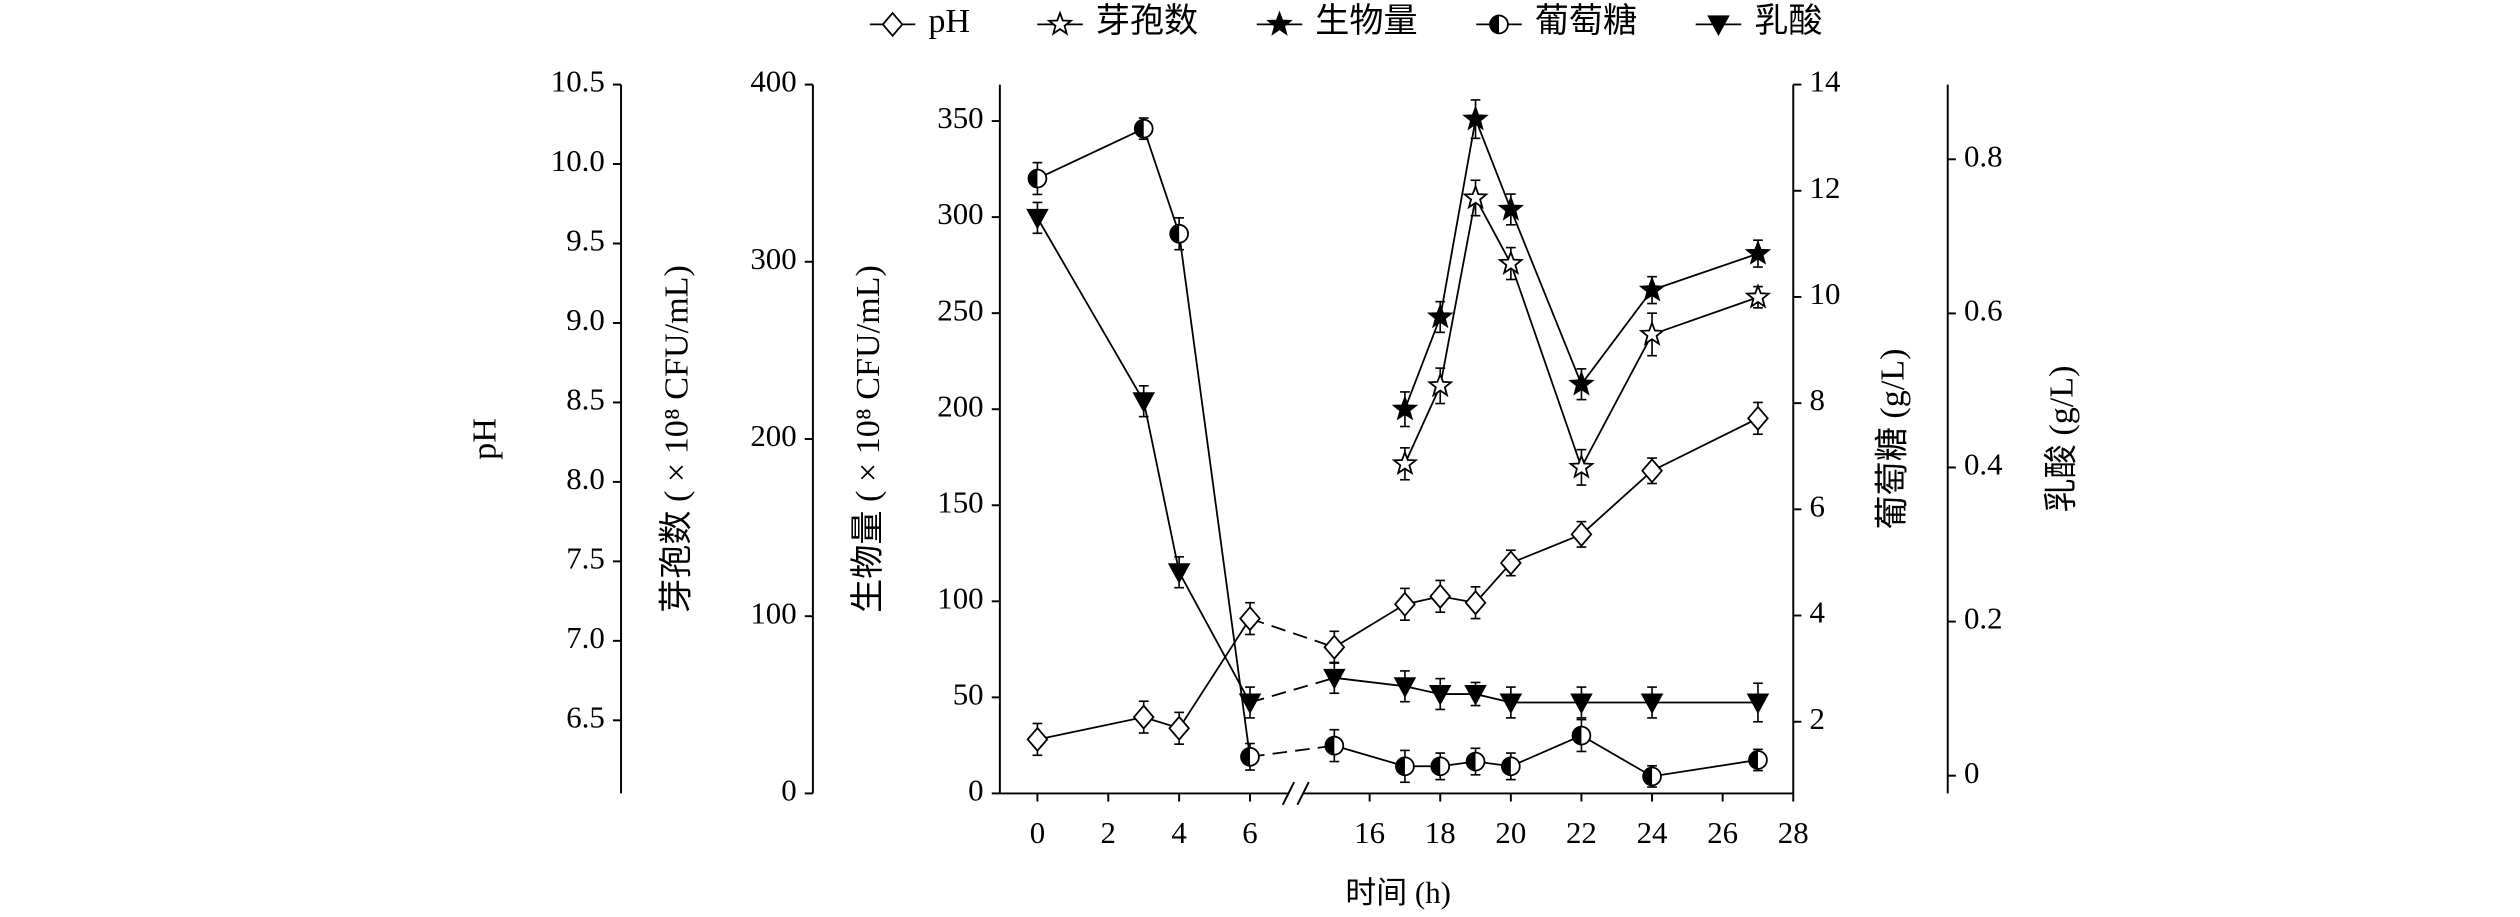  I want to click on y-tick-label: 10.5, so click(578, 81).